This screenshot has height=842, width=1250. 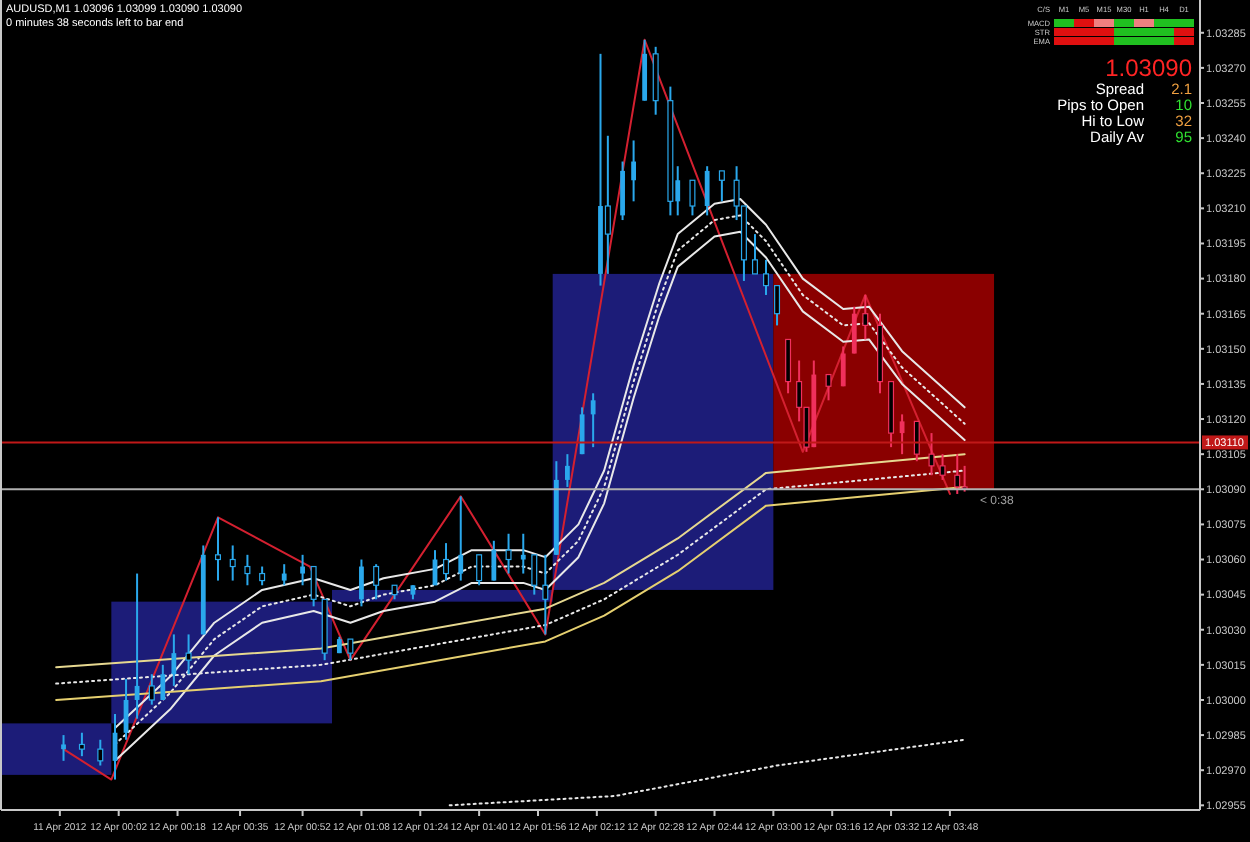 What do you see at coordinates (663, 431) in the screenshot?
I see `bar` at bounding box center [663, 431].